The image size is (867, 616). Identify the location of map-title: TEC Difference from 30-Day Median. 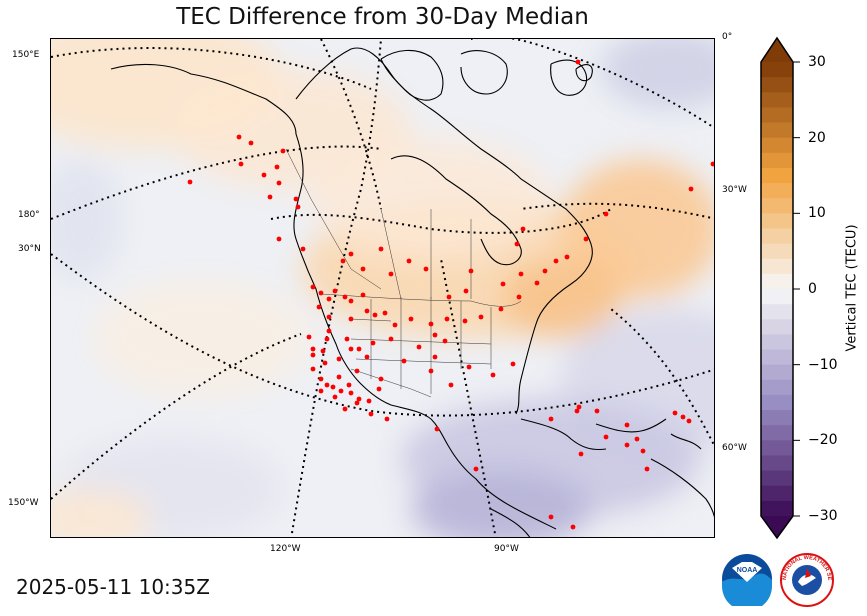
(382, 17).